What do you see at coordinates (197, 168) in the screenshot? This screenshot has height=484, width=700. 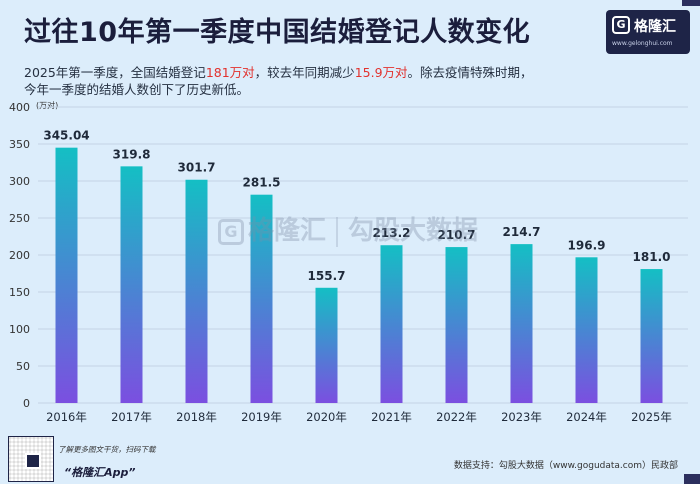 I see `data-label: 301.7` at bounding box center [197, 168].